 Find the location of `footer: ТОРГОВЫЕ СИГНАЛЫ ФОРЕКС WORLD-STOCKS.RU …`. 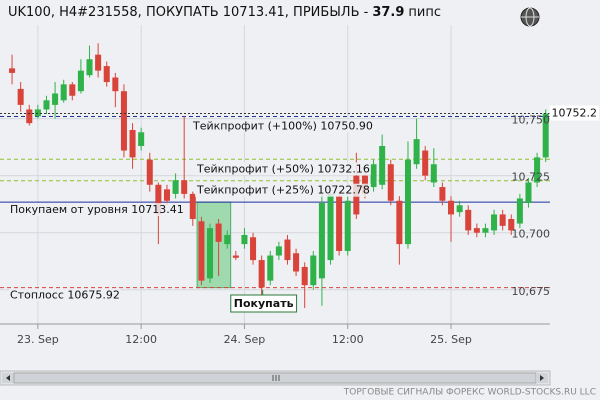

footer: ТОРГОВЫЕ СИГНАЛЫ ФОРЕКС WORLD-STOCKS.RU … is located at coordinates (469, 393).